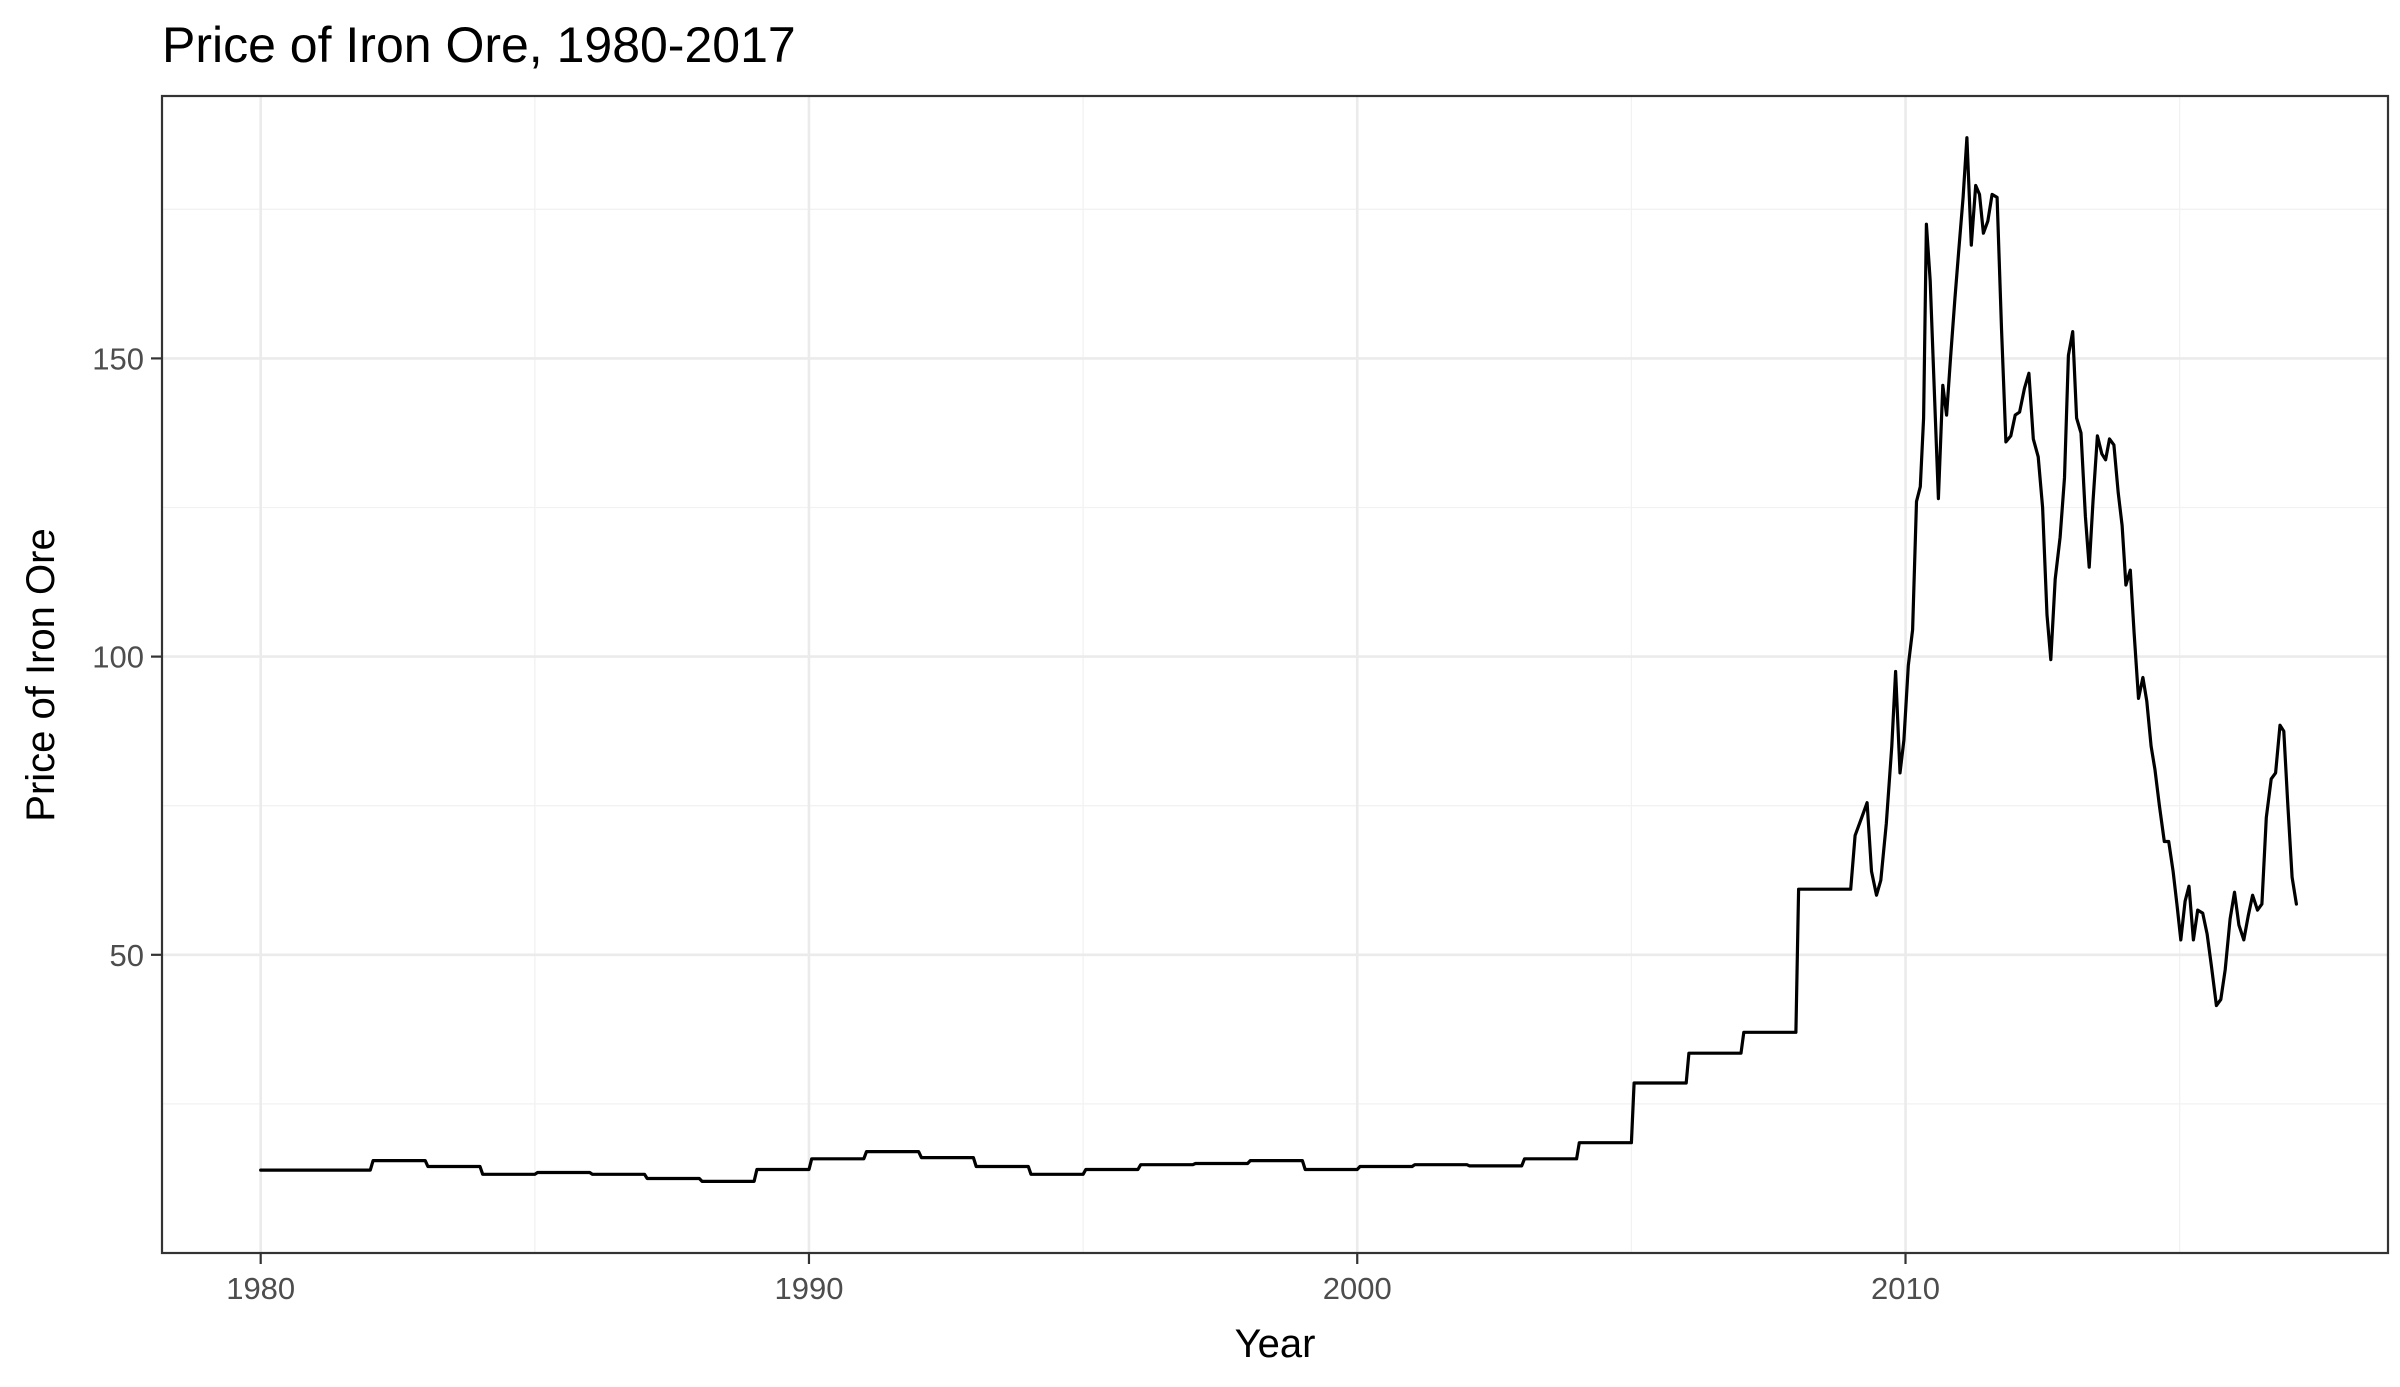  What do you see at coordinates (1083, 1279) in the screenshot?
I see `x-axis: 1980 1990 2000 2010` at bounding box center [1083, 1279].